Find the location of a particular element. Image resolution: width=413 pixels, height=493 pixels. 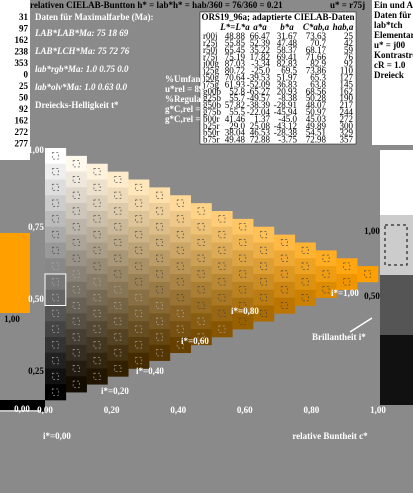

right-panel-text: Kontrastre is located at coordinates (393, 55).